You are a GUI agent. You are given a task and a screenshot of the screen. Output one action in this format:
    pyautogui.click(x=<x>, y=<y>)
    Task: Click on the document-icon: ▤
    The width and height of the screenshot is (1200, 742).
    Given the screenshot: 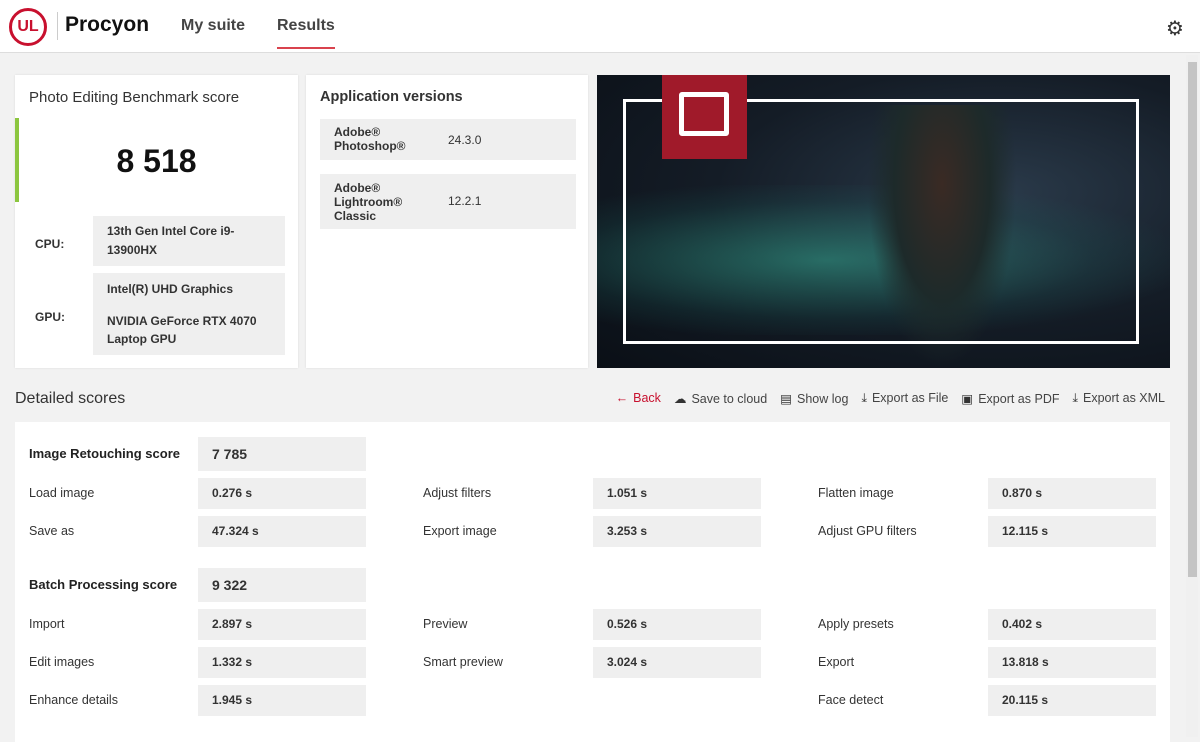 What is the action you would take?
    pyautogui.click(x=786, y=399)
    